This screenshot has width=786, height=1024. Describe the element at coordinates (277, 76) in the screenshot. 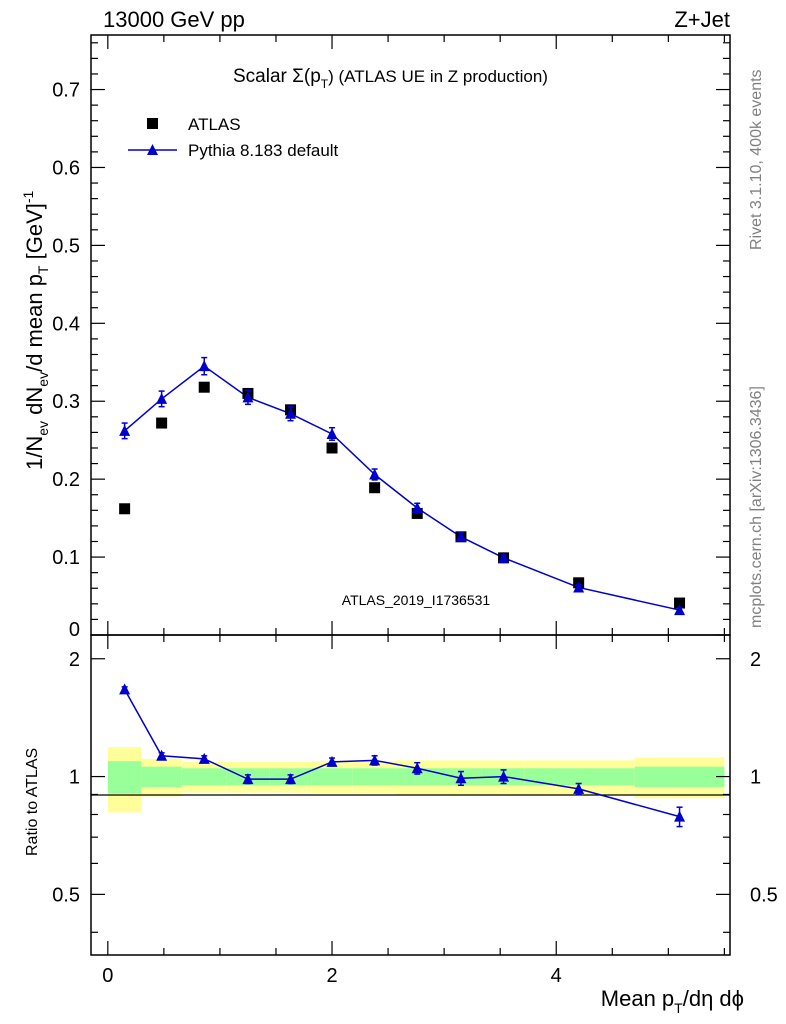

I see `title-main: Scalar Σ(p` at that location.